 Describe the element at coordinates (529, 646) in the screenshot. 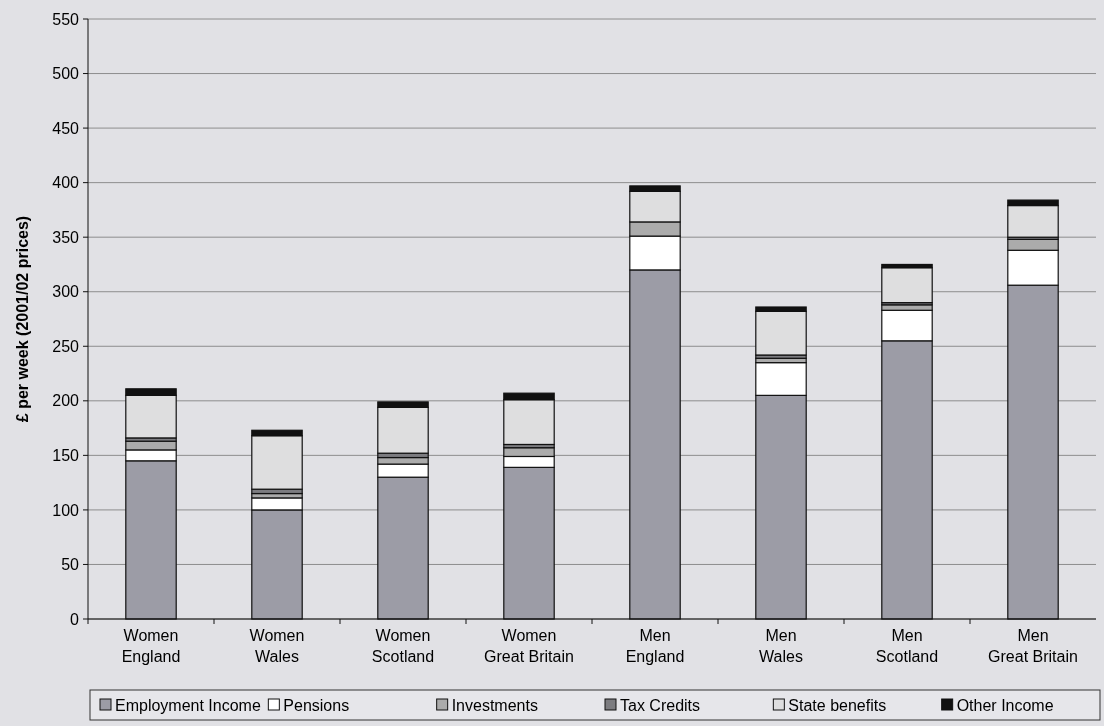

I see `x-tick-label: Women Great Britain` at that location.